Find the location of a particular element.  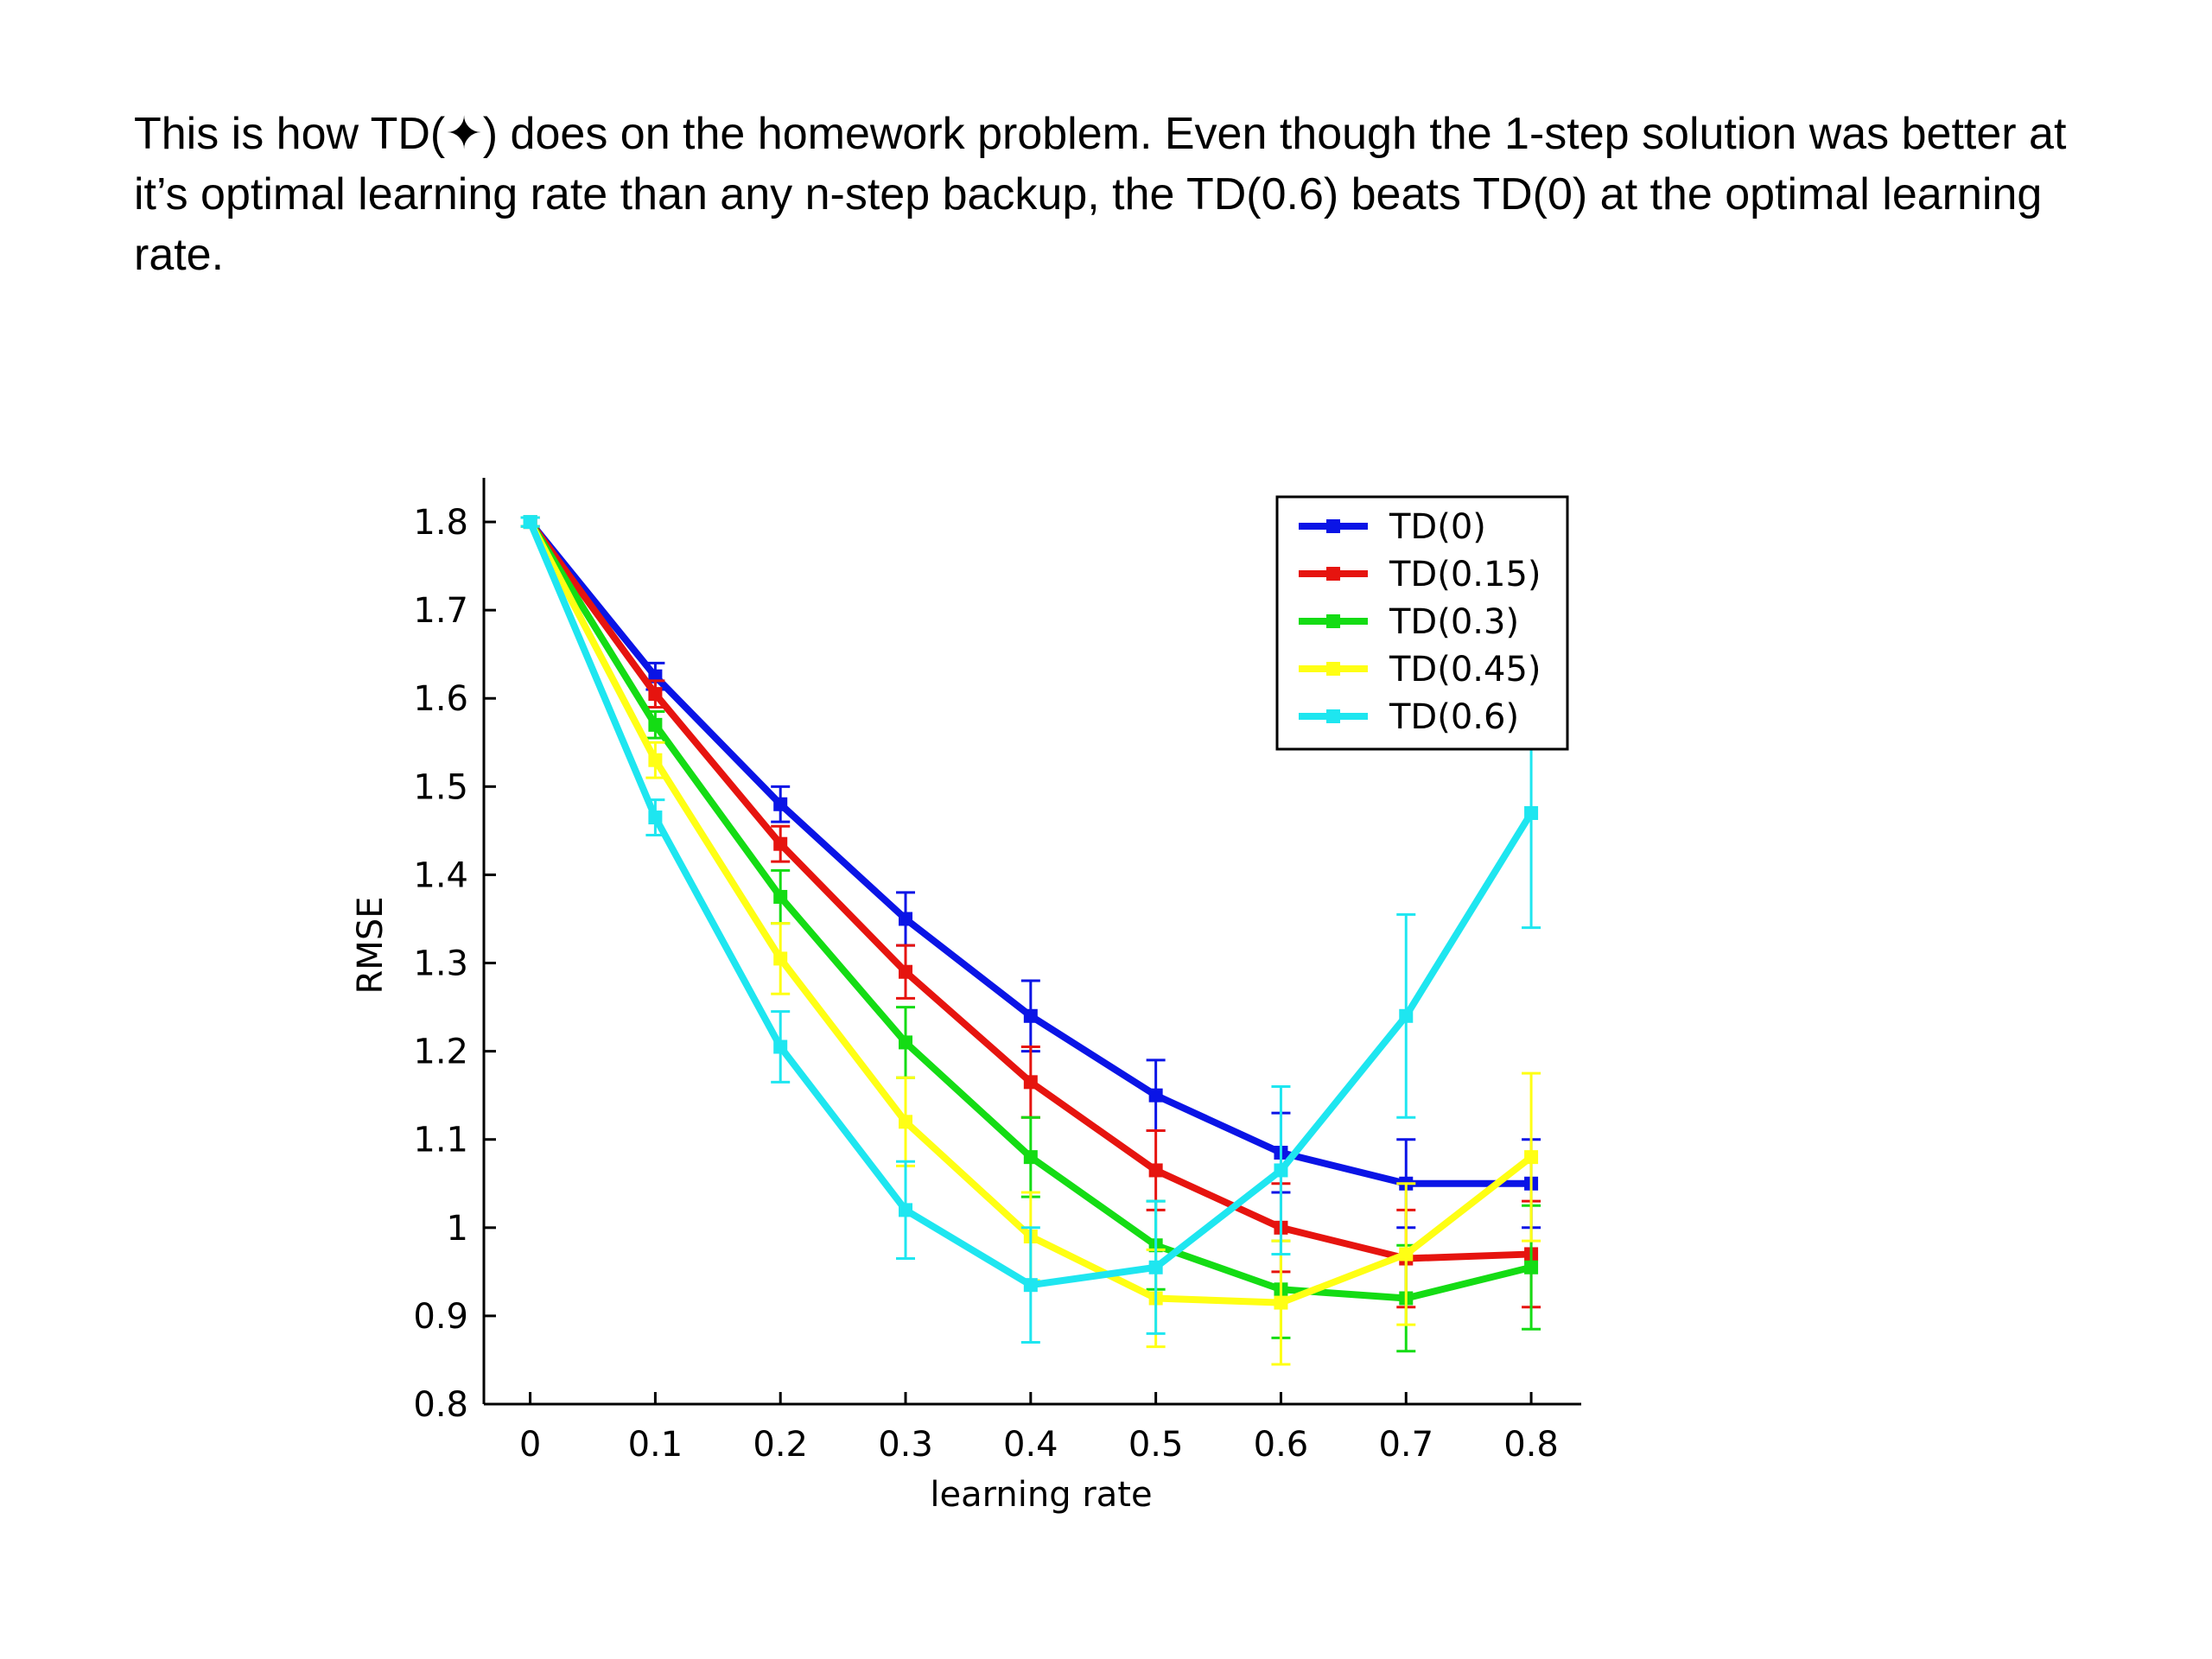

x-tick-label: 0.3 is located at coordinates (905, 1445).